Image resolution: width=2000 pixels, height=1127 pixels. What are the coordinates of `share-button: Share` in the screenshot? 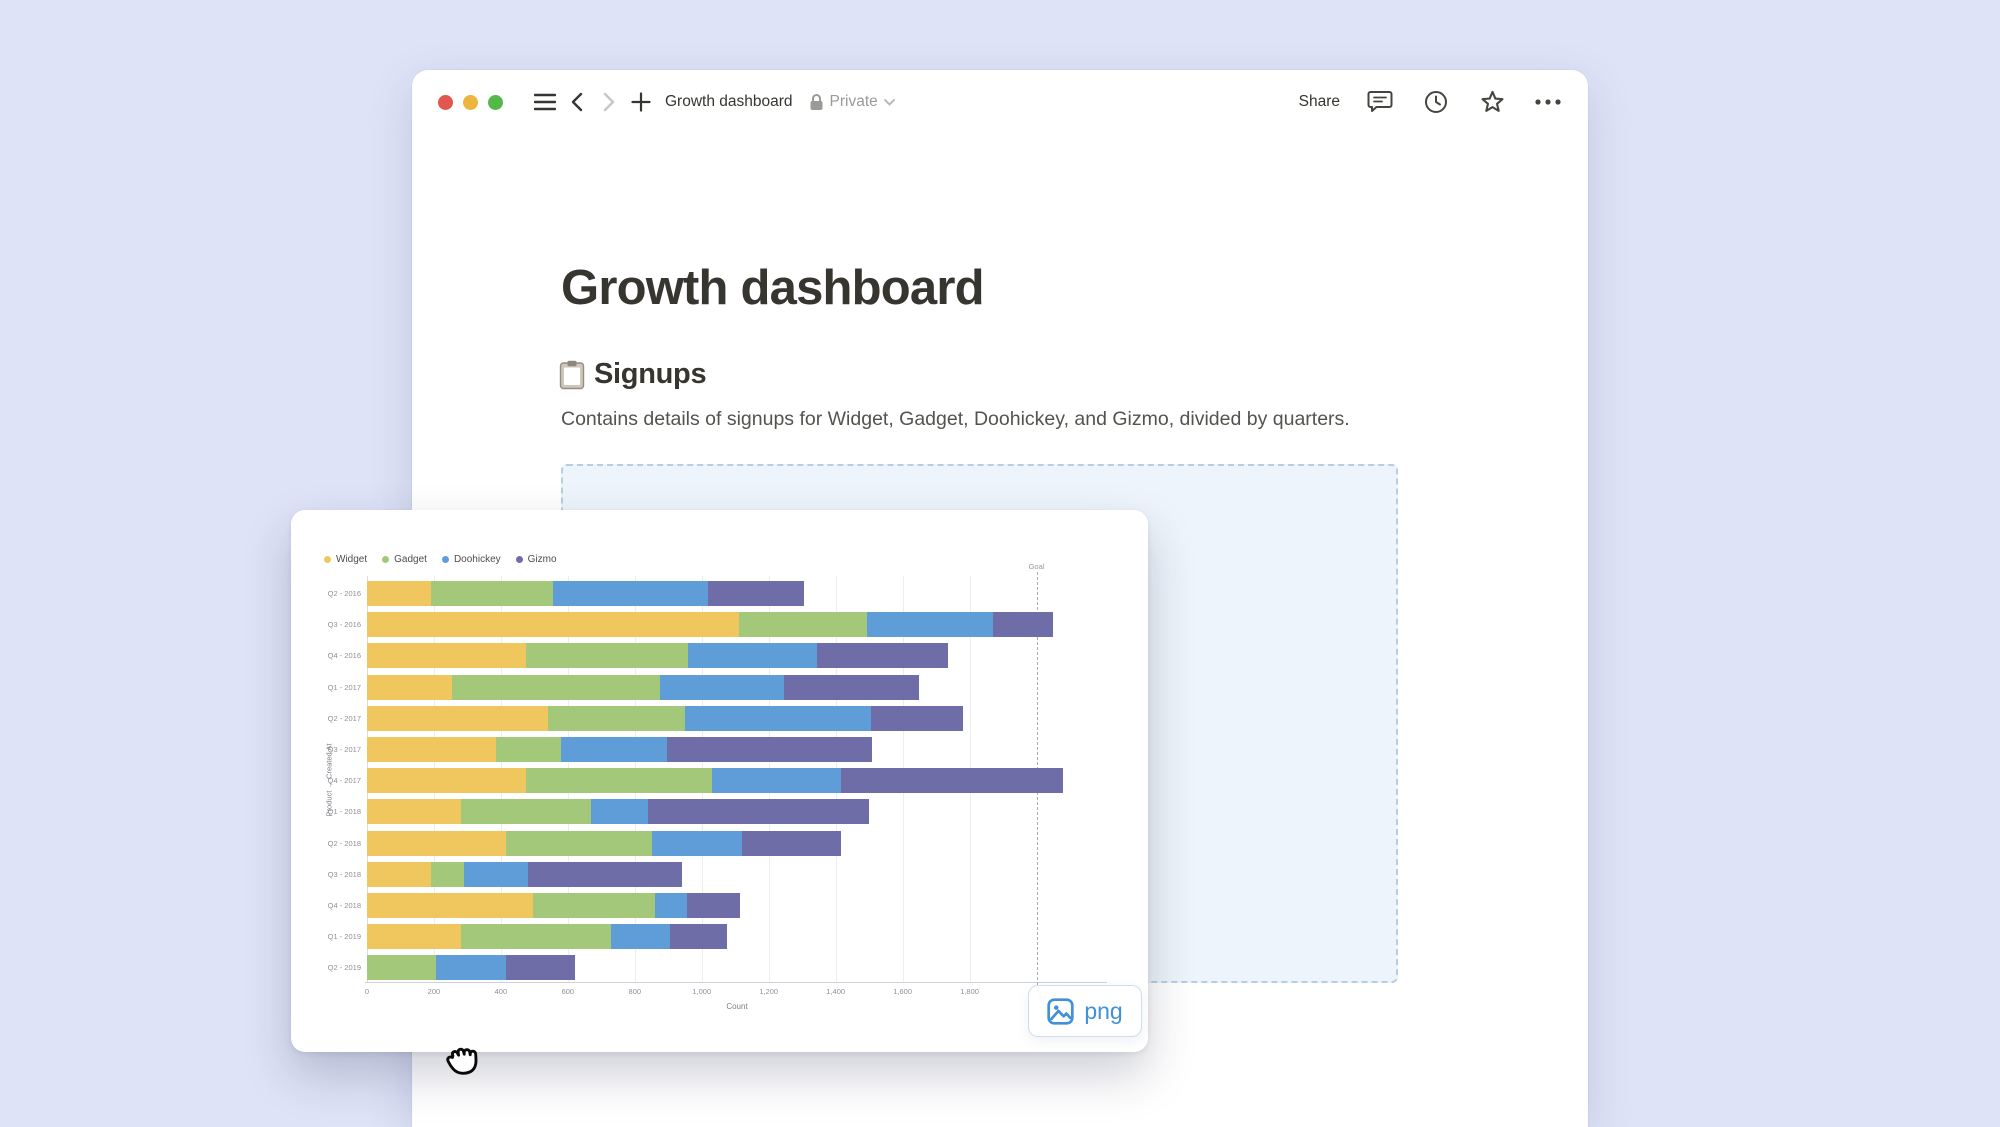 It's located at (1319, 101).